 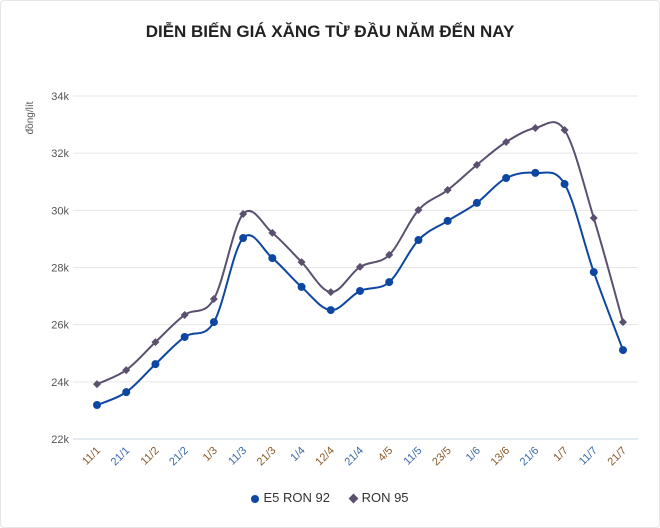 I want to click on legend-label: E5 RON 92, so click(x=296, y=497).